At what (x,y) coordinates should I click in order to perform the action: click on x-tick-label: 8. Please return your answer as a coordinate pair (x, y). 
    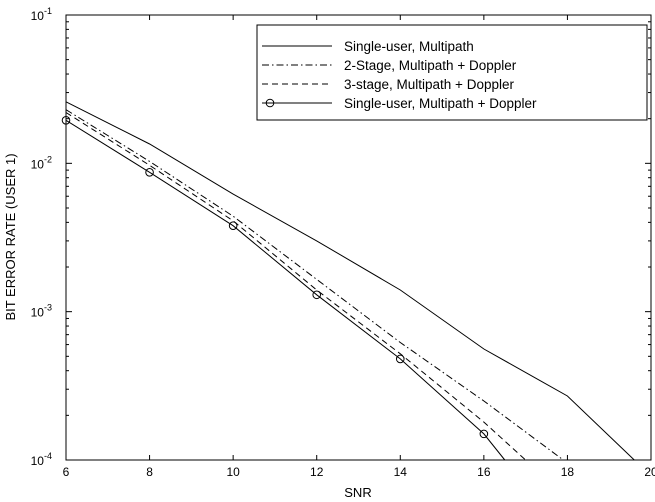
    Looking at the image, I should click on (149, 472).